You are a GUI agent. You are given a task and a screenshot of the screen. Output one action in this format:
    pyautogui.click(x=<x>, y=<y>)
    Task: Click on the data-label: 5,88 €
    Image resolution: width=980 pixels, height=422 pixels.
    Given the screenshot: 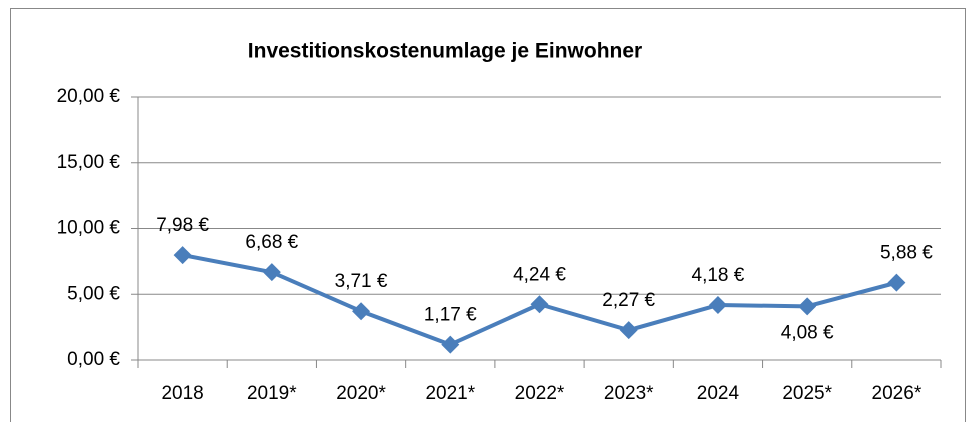 What is the action you would take?
    pyautogui.click(x=906, y=253)
    